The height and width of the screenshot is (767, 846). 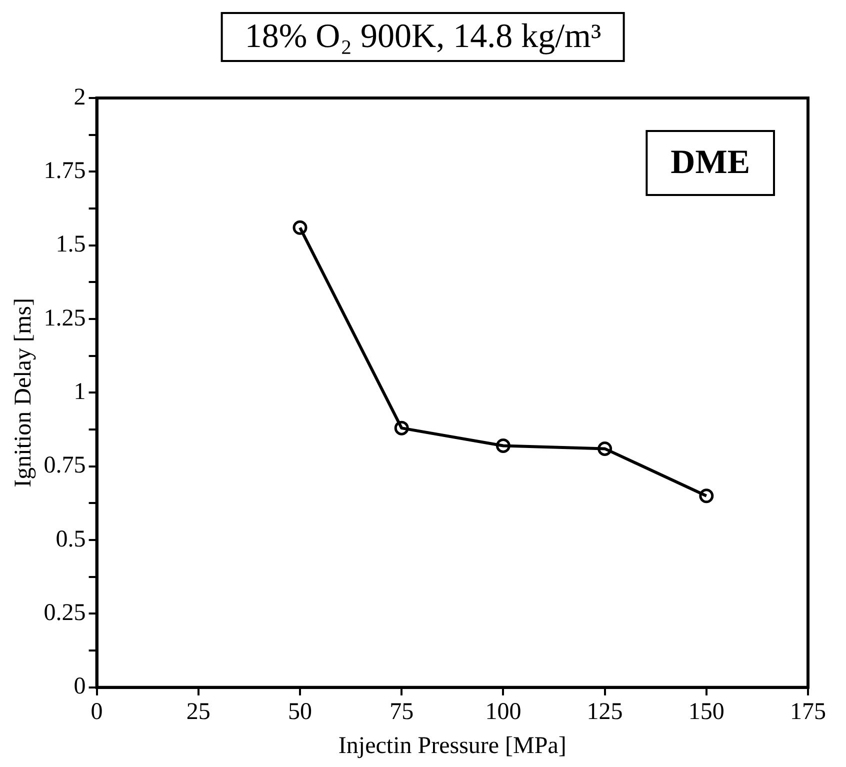 I want to click on y-tick-label: 0.25, so click(x=65, y=613).